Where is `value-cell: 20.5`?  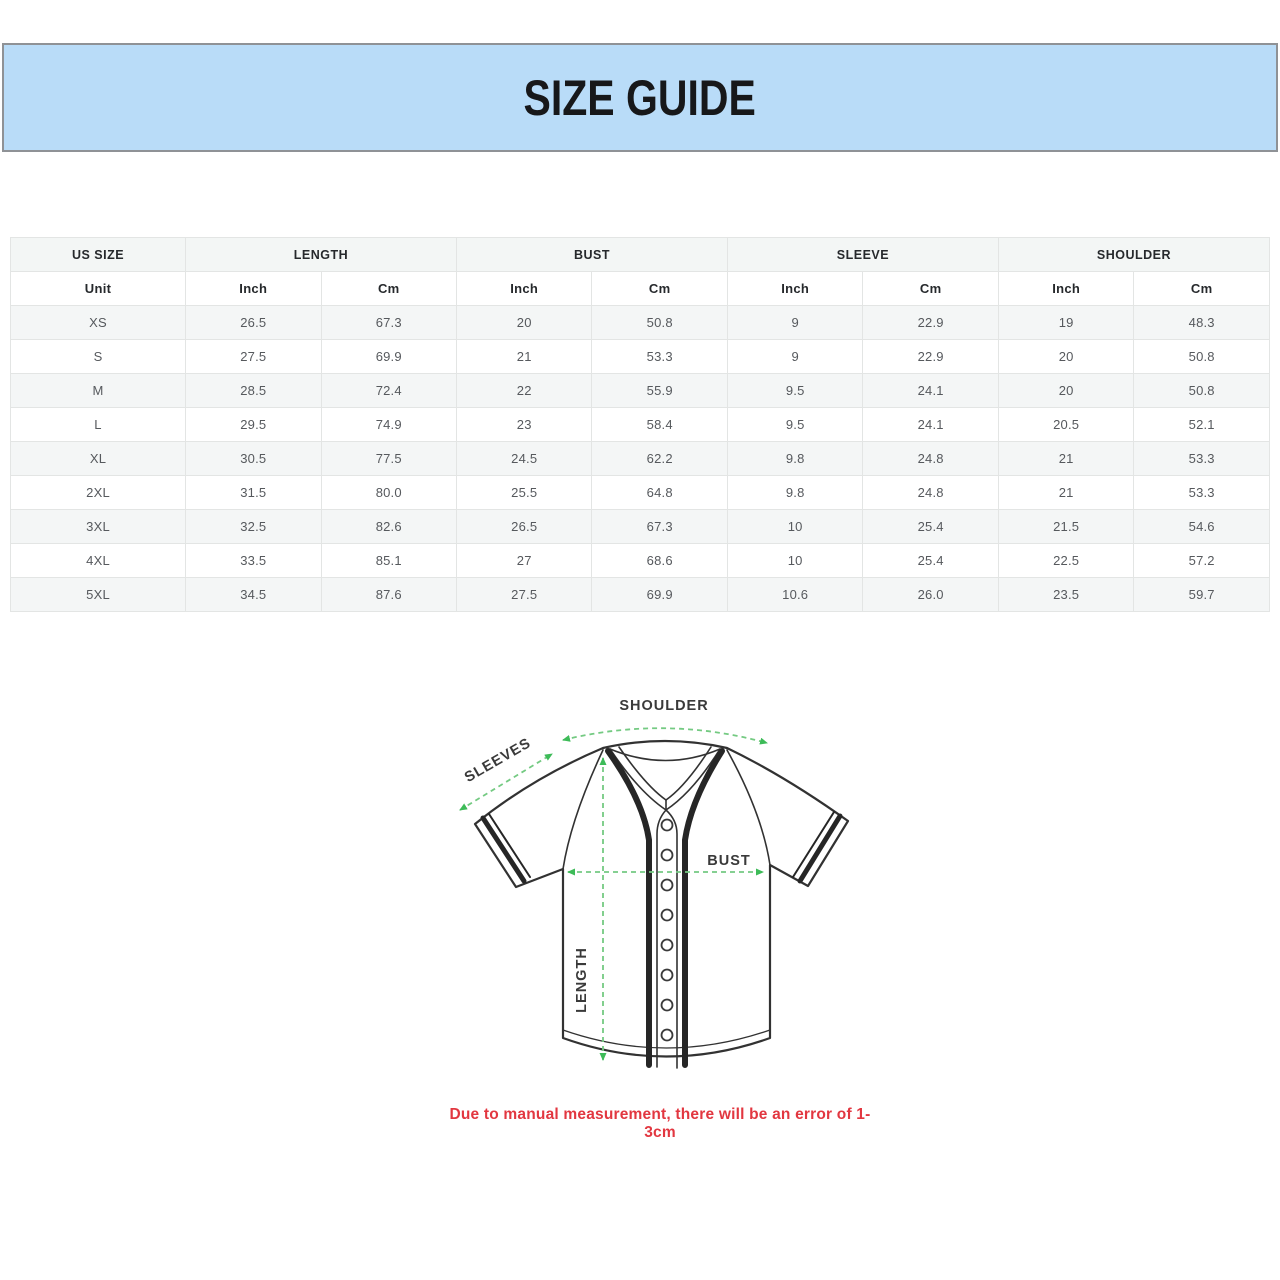 value-cell: 20.5 is located at coordinates (1066, 424).